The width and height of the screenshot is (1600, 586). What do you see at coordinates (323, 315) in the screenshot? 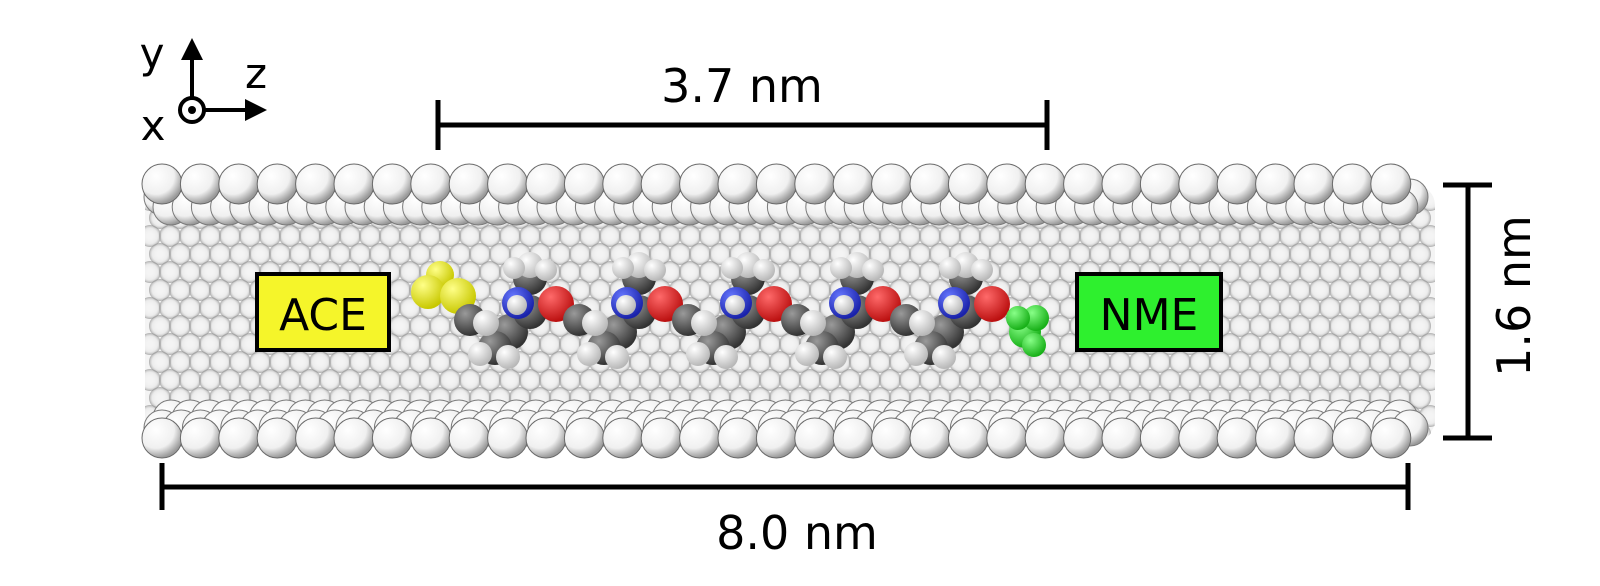
I see `ace-label-text: ACE` at bounding box center [323, 315].